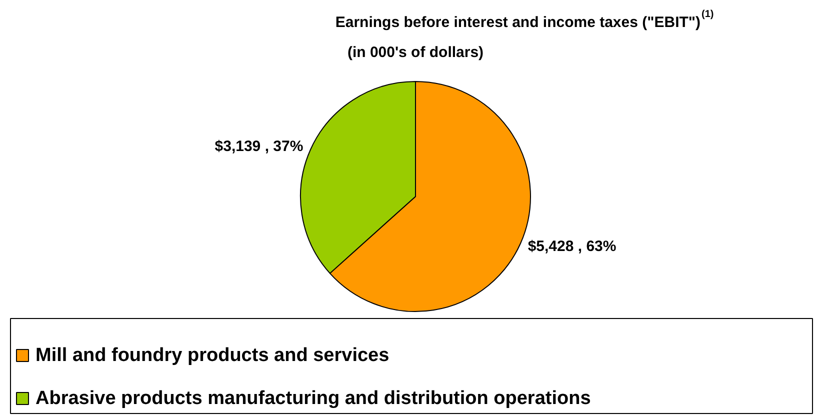  What do you see at coordinates (213, 355) in the screenshot?
I see `legend-label: Mill and foundry products and services` at bounding box center [213, 355].